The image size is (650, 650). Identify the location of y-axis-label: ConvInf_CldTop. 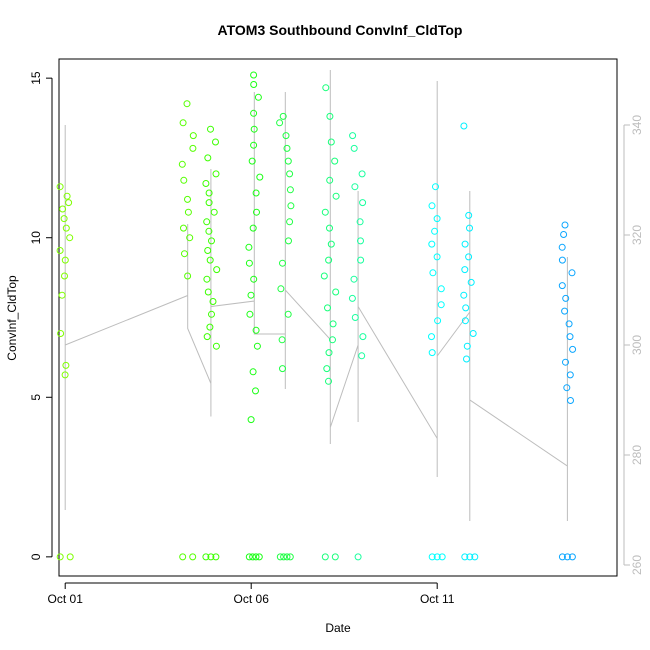
(12, 318).